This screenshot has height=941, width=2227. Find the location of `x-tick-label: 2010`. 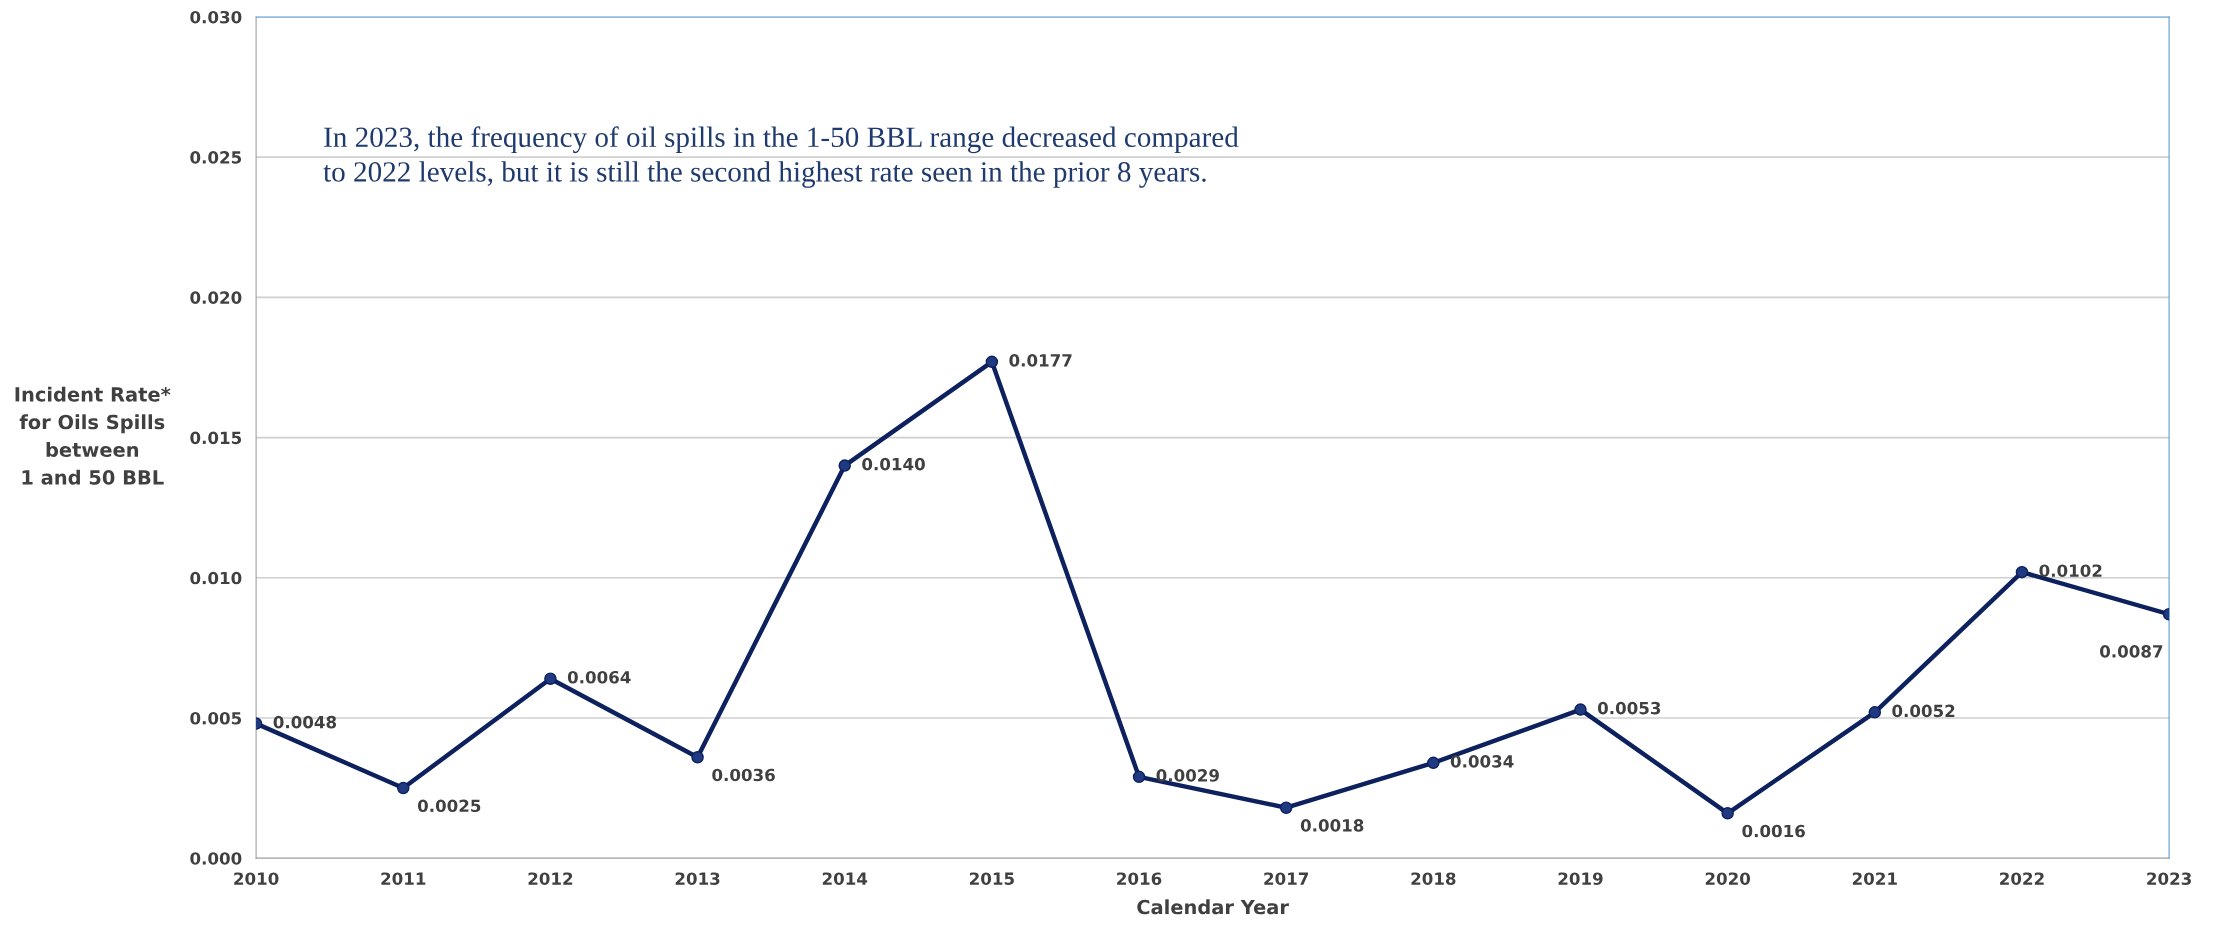

x-tick-label: 2010 is located at coordinates (256, 878).